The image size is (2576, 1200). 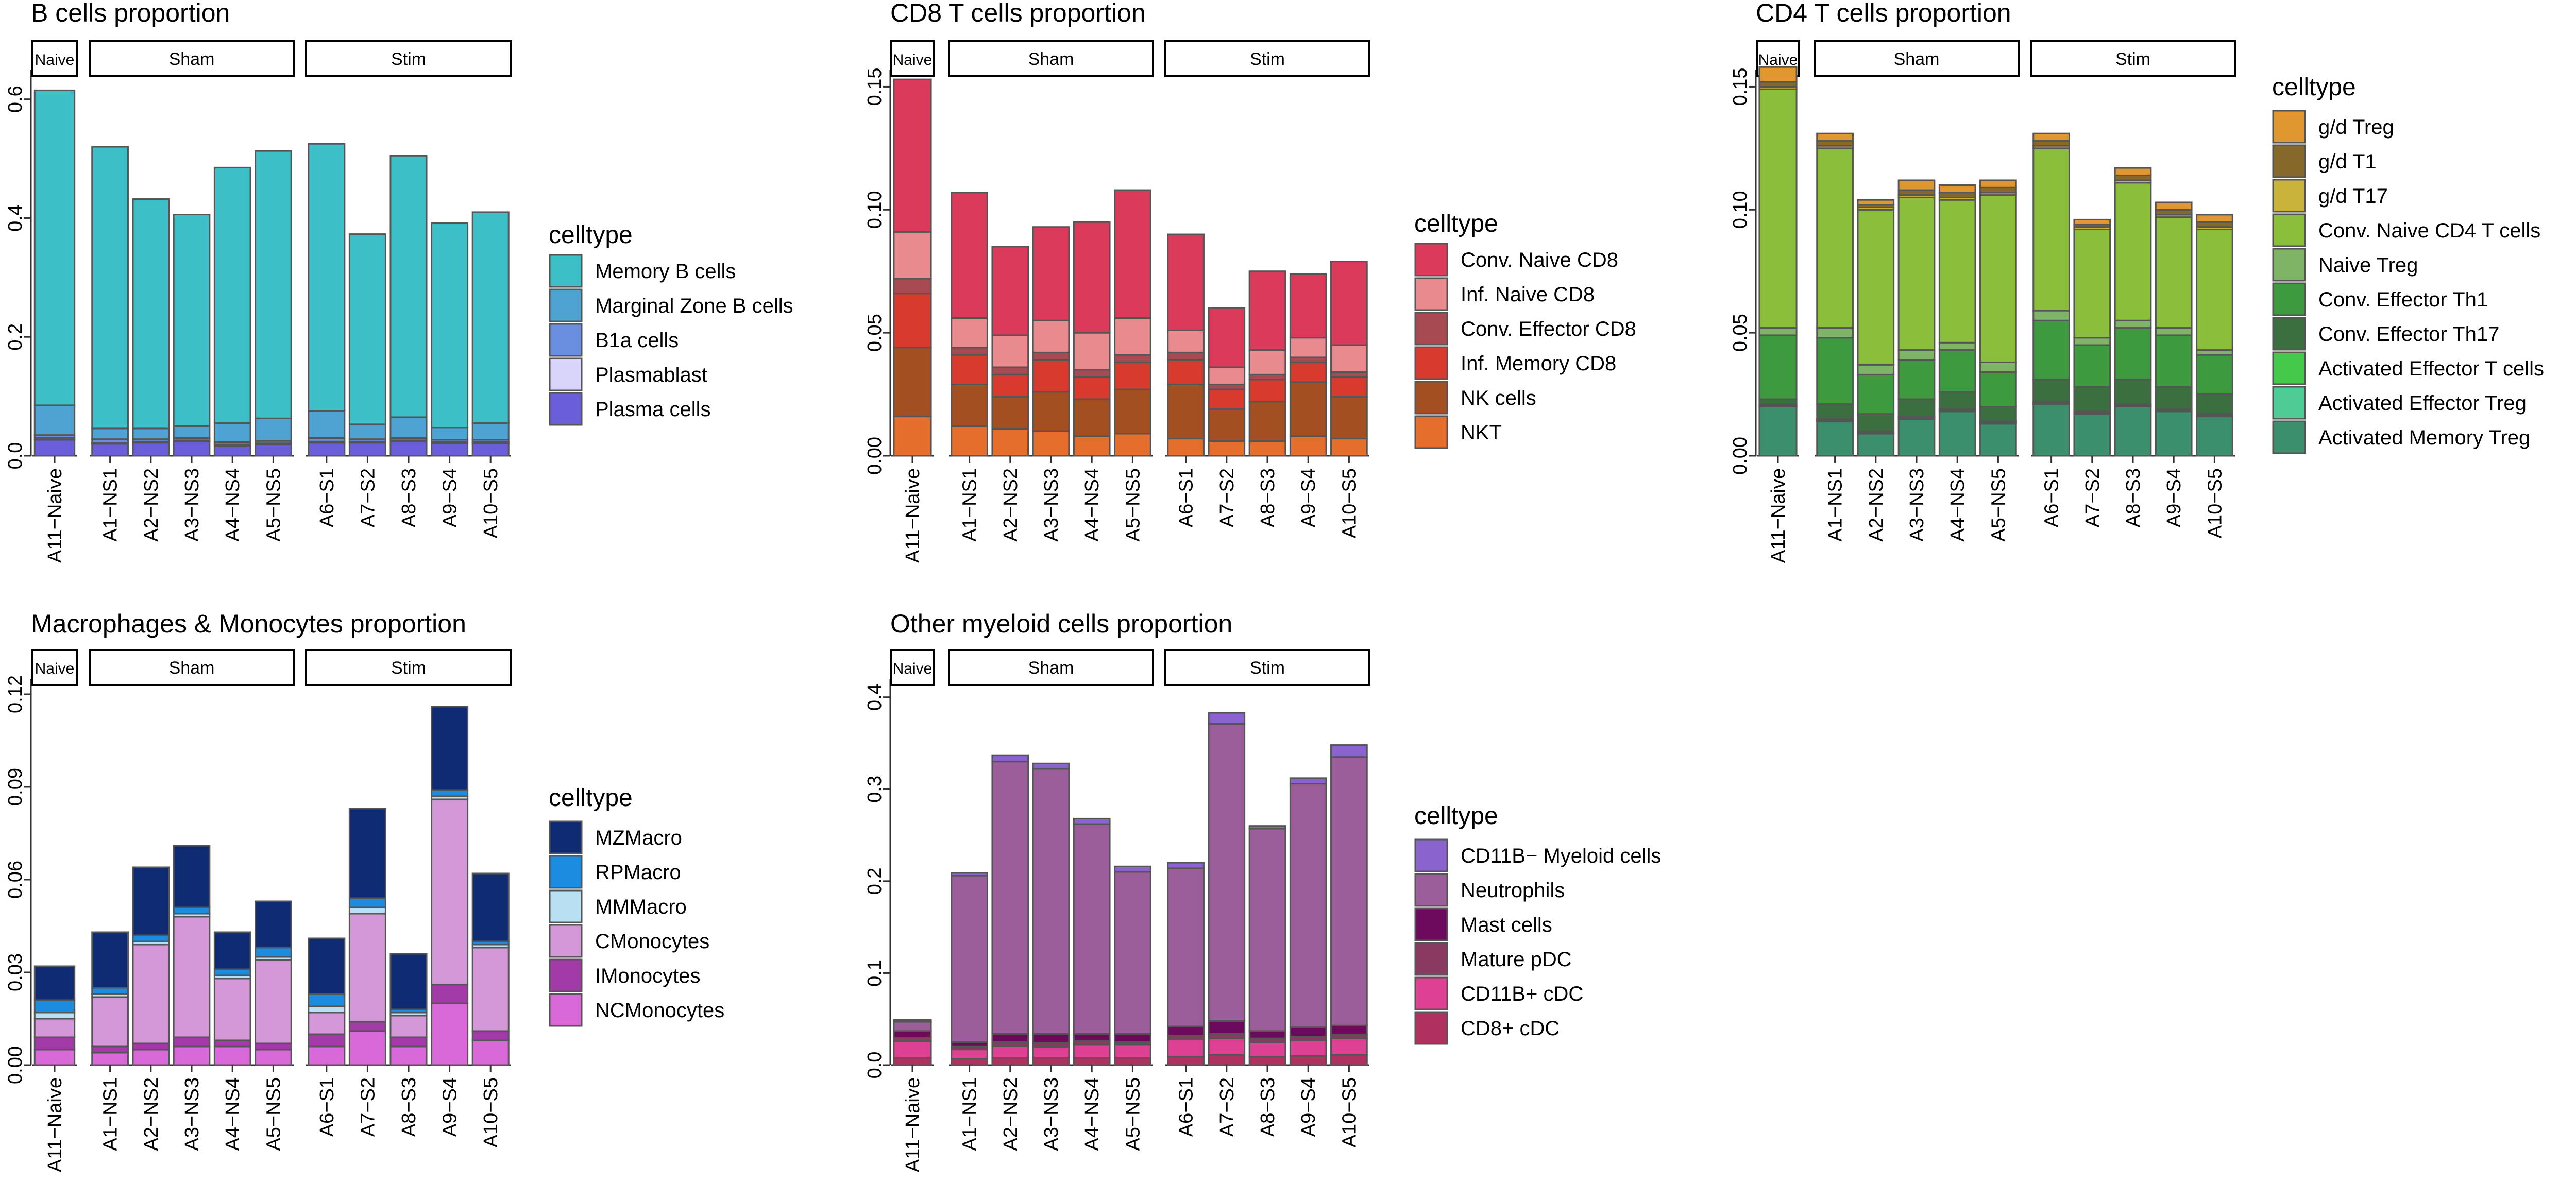 What do you see at coordinates (15, 456) in the screenshot?
I see `y-tick-label: 0.0` at bounding box center [15, 456].